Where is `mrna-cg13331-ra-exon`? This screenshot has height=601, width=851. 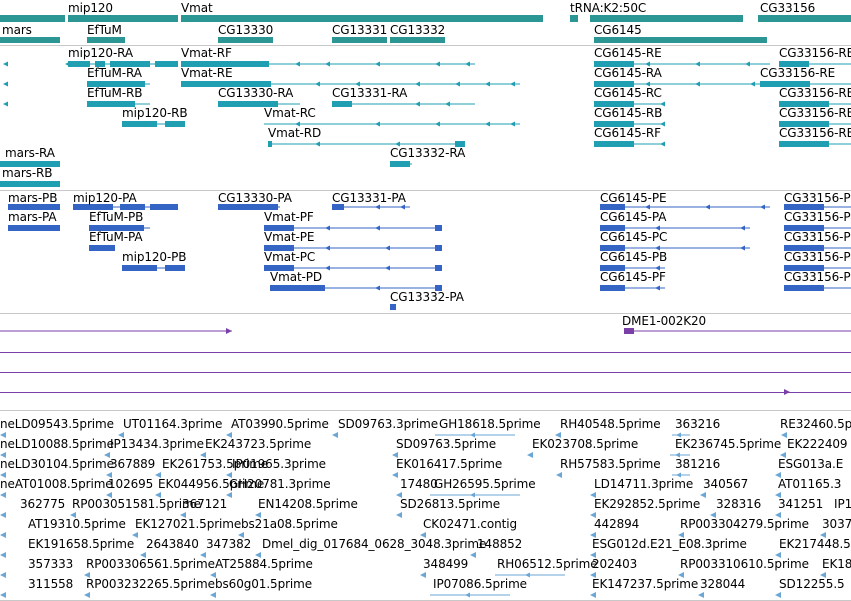 mrna-cg13331-ra-exon is located at coordinates (342, 104).